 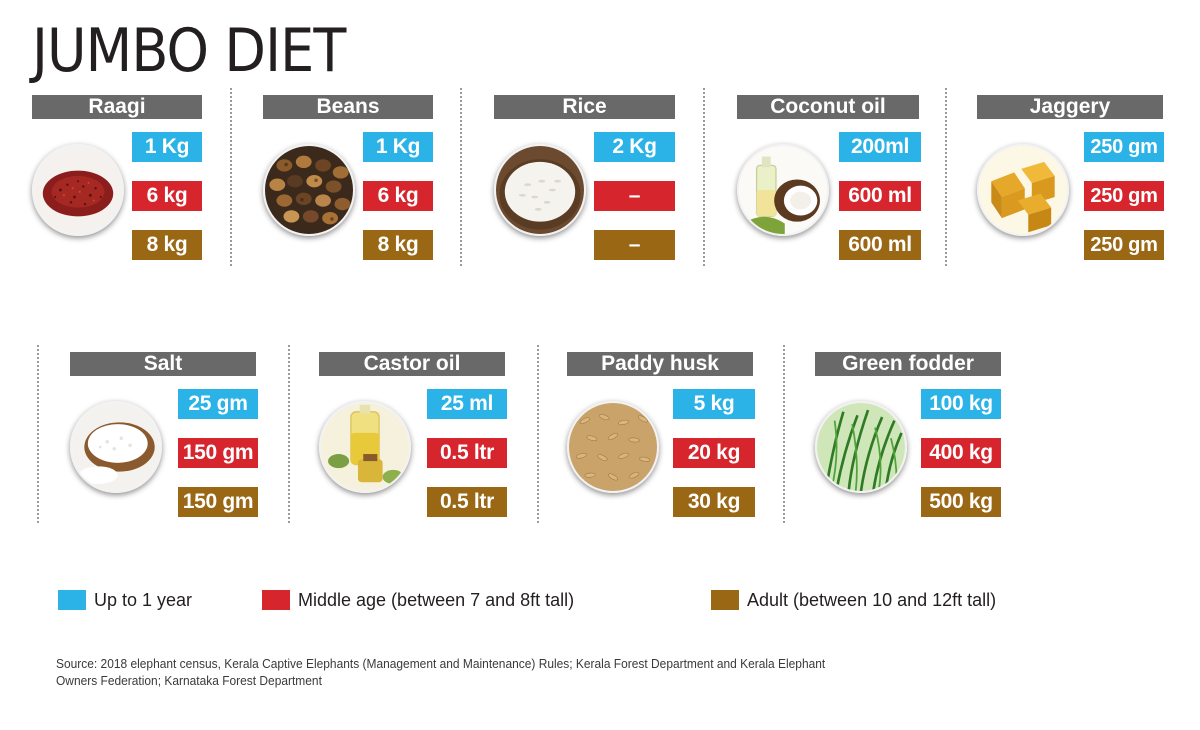 I want to click on food-name: Beans, so click(x=348, y=107).